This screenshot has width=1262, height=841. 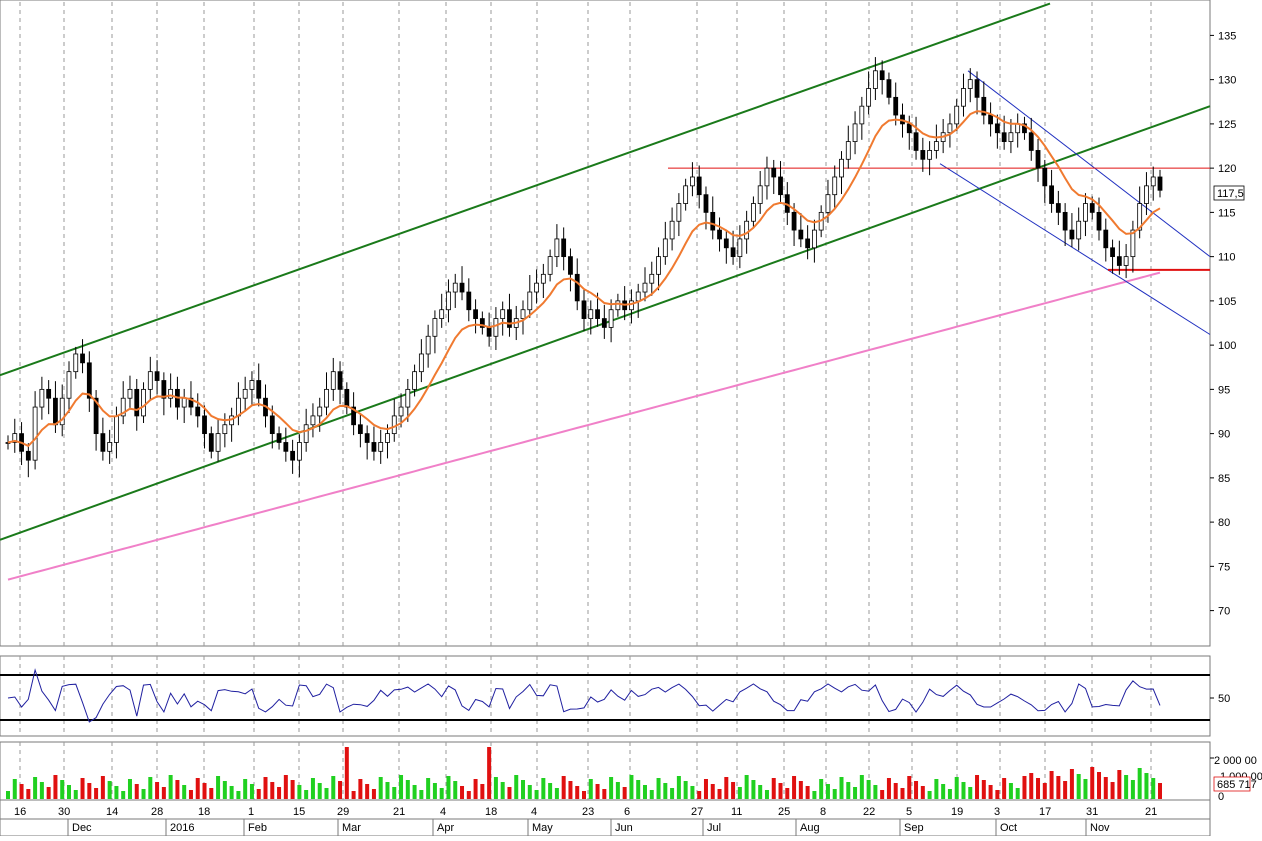 I want to click on y-tick-label: 95, so click(x=1224, y=390).